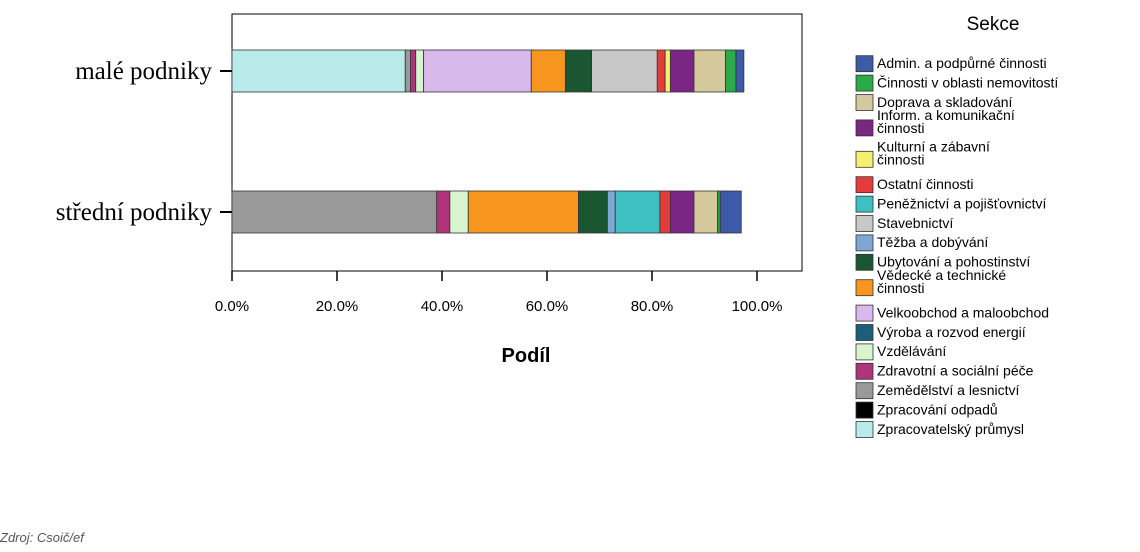  I want to click on source-note: Zdroj: Csoič/ef, so click(42, 537).